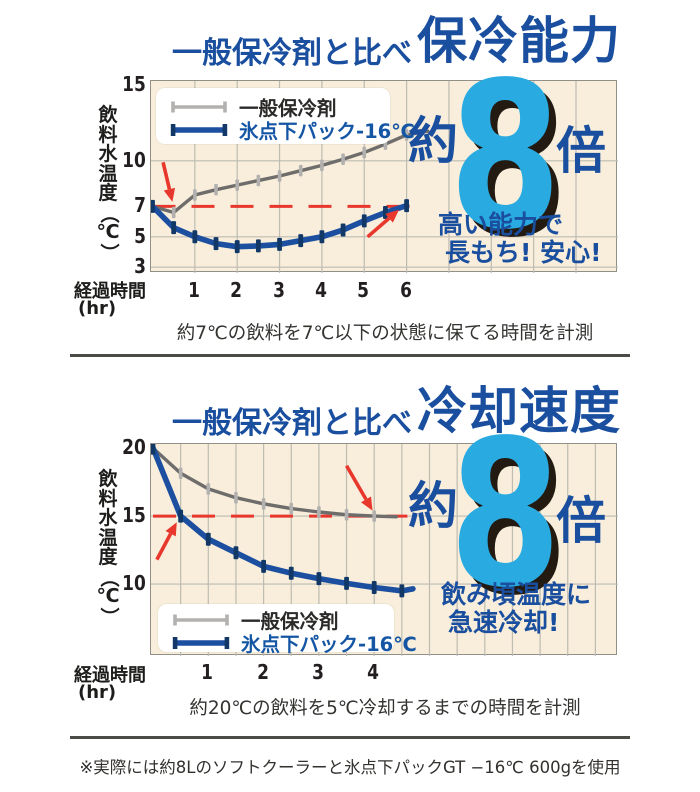  I want to click on section2-title-main: 冷却速度, so click(519, 411).